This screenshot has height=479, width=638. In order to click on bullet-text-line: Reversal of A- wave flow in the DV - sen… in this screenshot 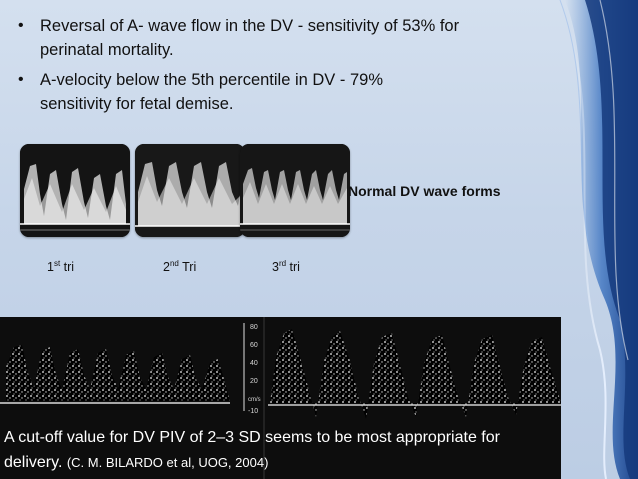, I will do `click(250, 26)`.